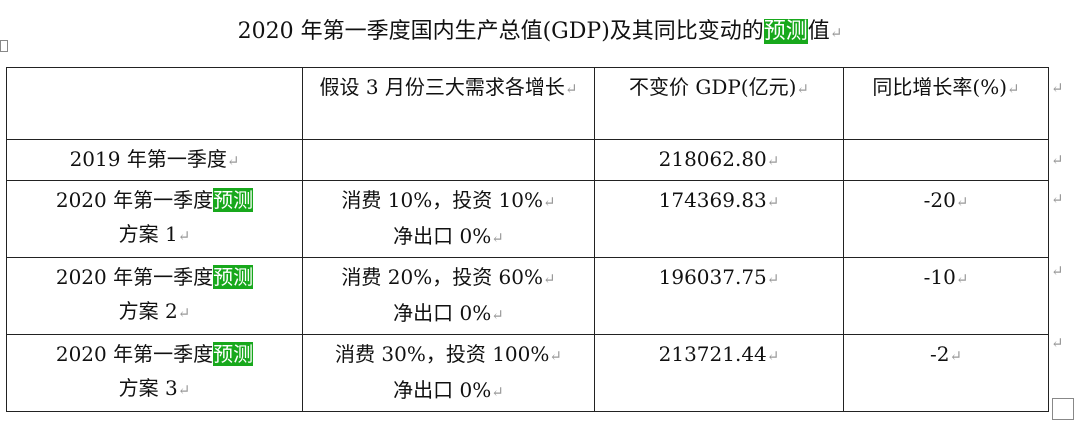 The width and height of the screenshot is (1080, 429). I want to click on gdp-value: 218062.80, so click(719, 159).